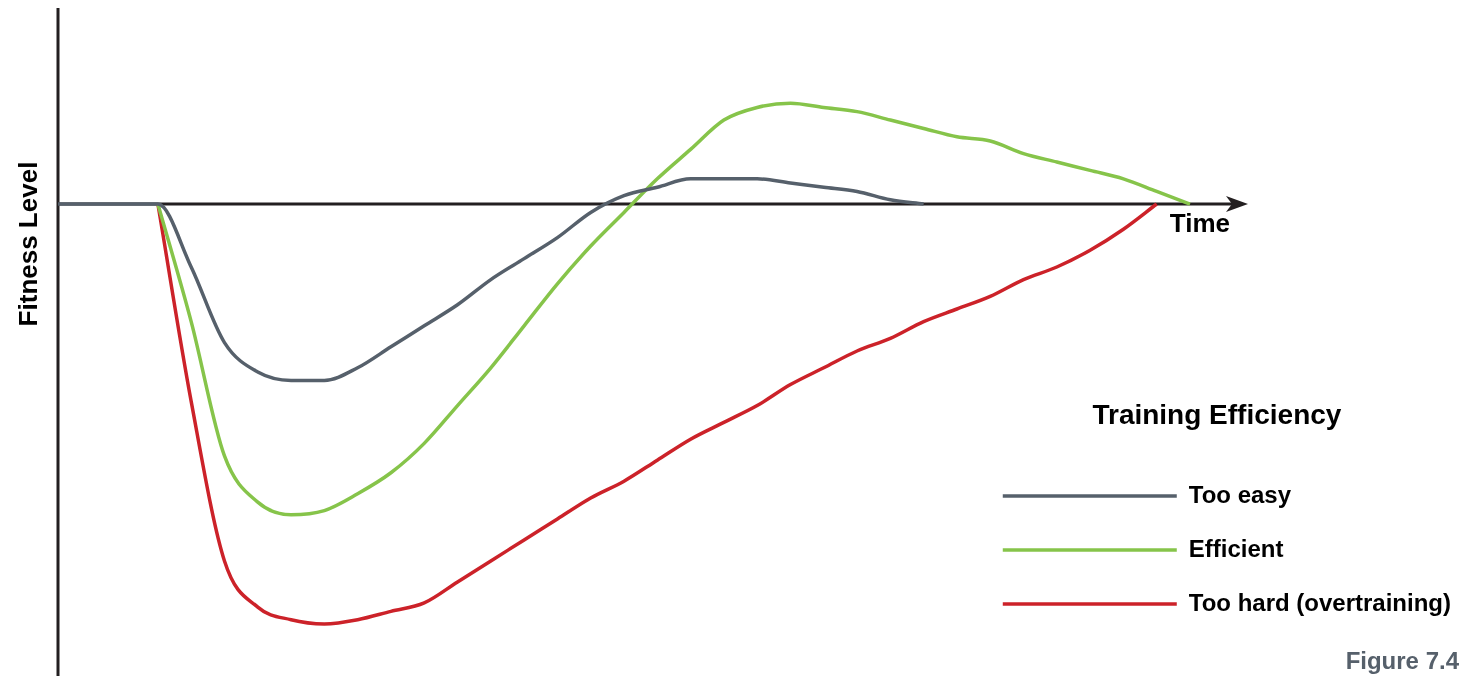 This screenshot has width=1473, height=684. Describe the element at coordinates (1199, 223) in the screenshot. I see `x-axis-title: Time` at that location.